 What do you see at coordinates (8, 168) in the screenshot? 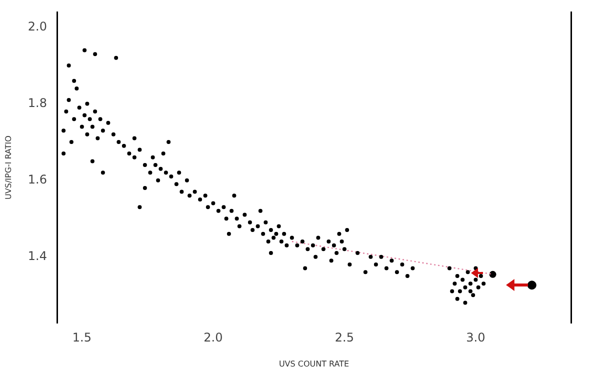
I see `y-axis-title: UVS/IPG-I RATIO` at bounding box center [8, 168].